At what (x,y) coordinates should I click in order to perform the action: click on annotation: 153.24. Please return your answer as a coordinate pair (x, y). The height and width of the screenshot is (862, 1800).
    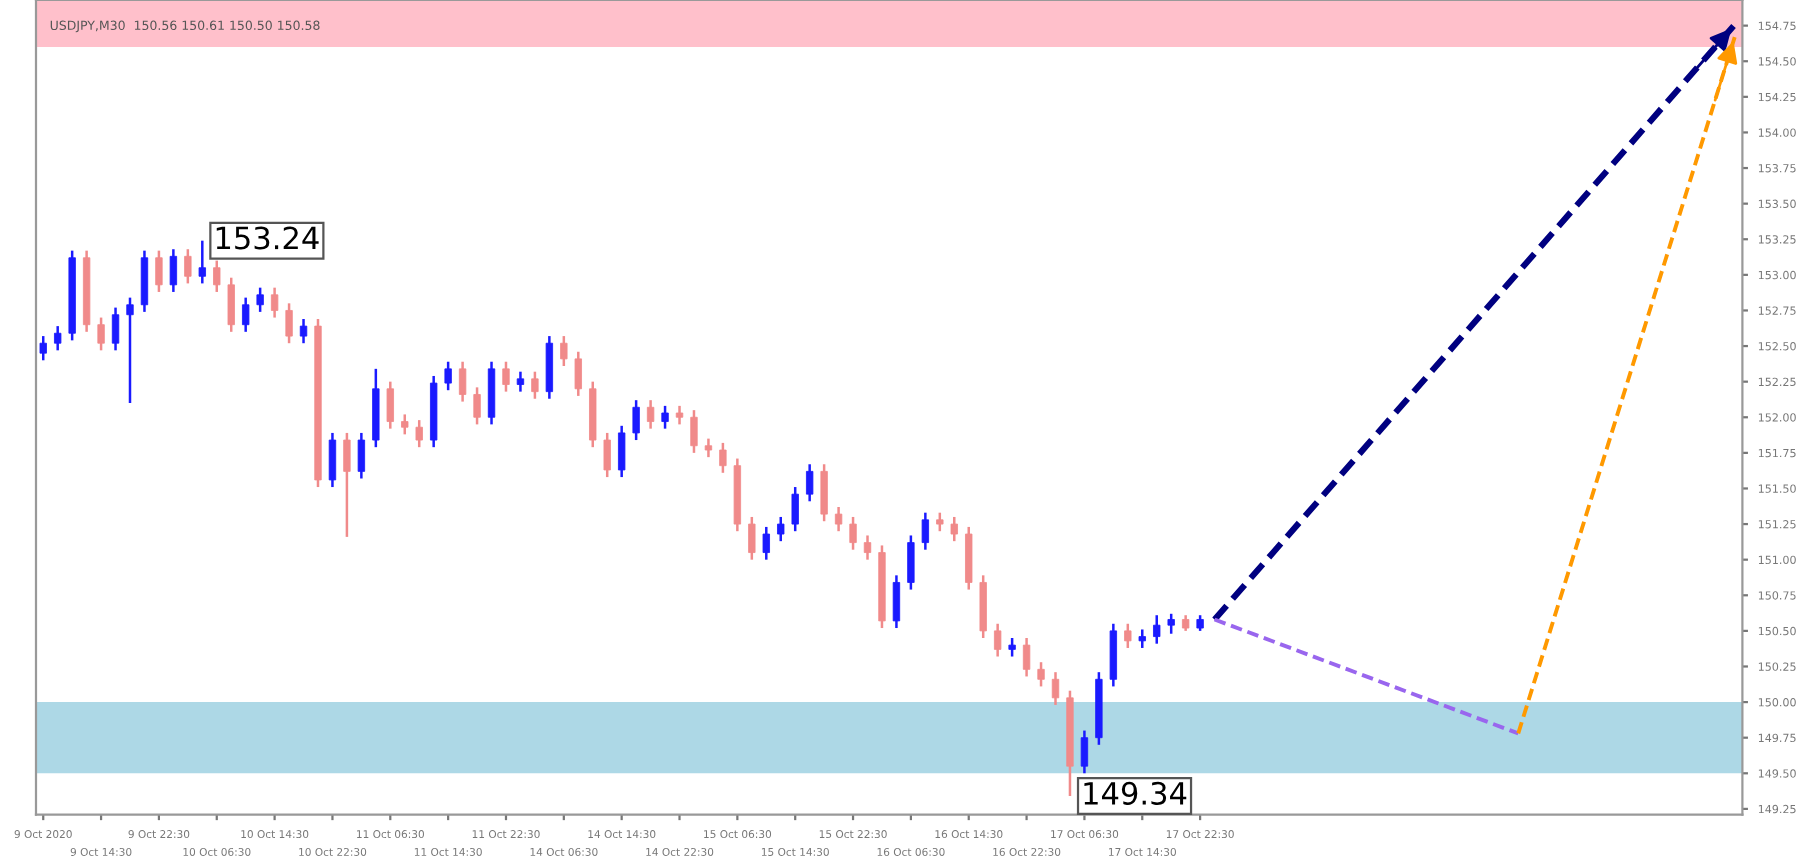
    Looking at the image, I should click on (267, 238).